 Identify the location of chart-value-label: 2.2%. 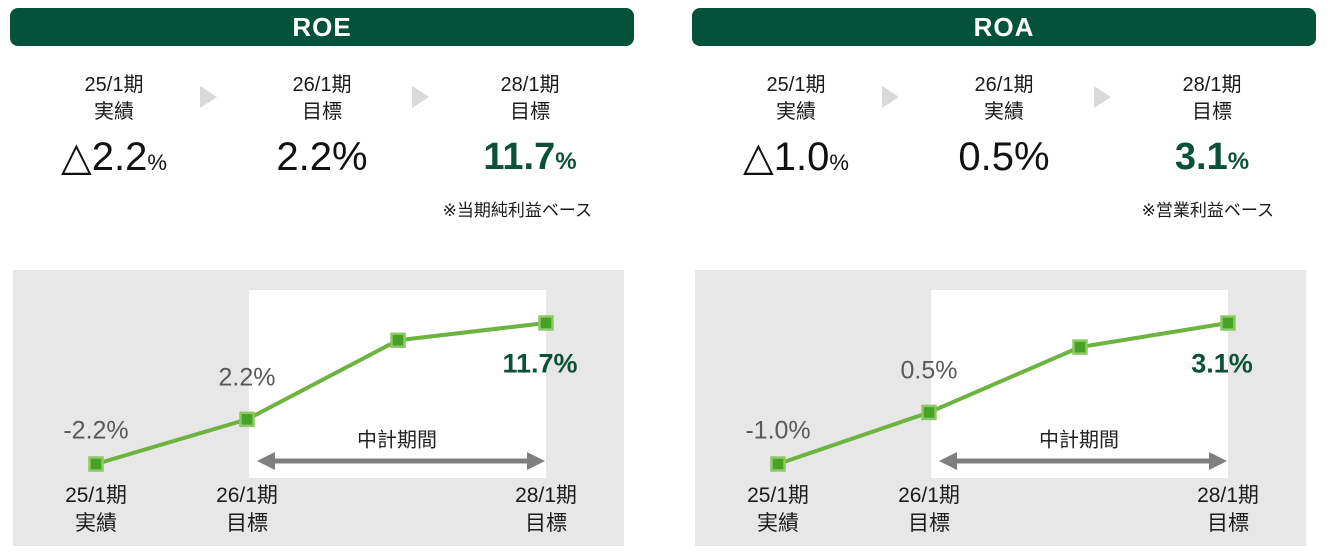
(247, 377).